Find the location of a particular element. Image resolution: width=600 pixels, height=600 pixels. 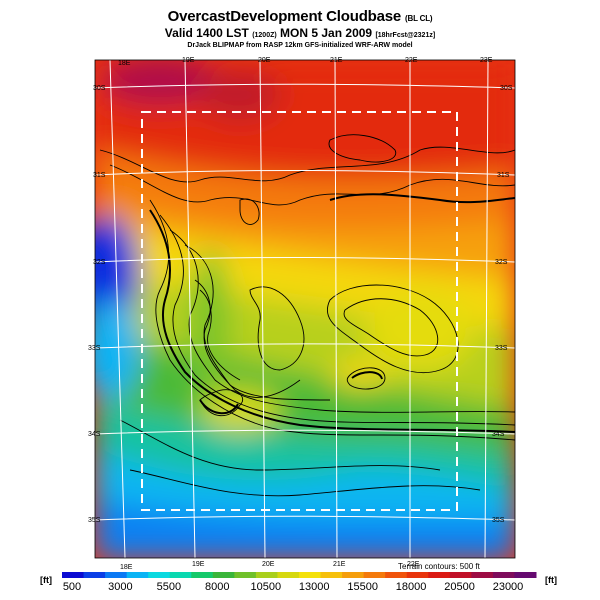

colorbar-tick-label: 10500 is located at coordinates (266, 587).